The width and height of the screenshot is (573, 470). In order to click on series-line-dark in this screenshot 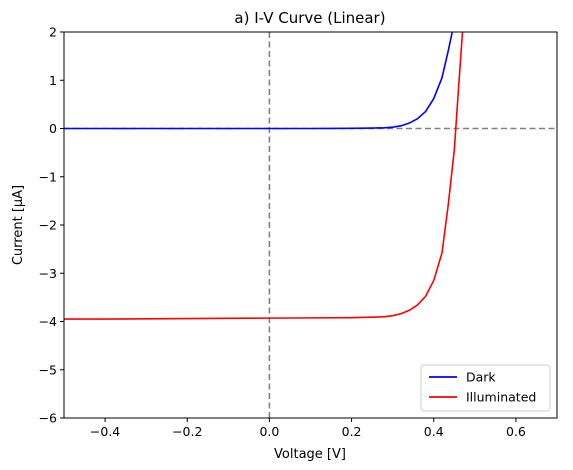, I will do `click(259, 81)`.